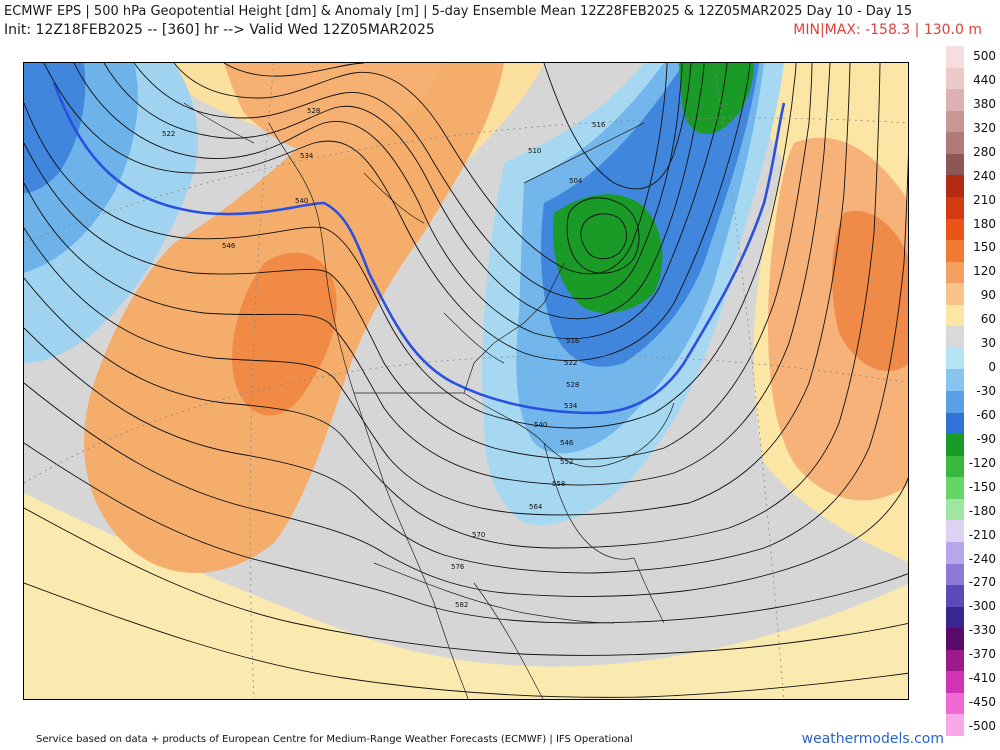  What do you see at coordinates (334, 109) in the screenshot?
I see `anomaly-ridge-north` at bounding box center [334, 109].